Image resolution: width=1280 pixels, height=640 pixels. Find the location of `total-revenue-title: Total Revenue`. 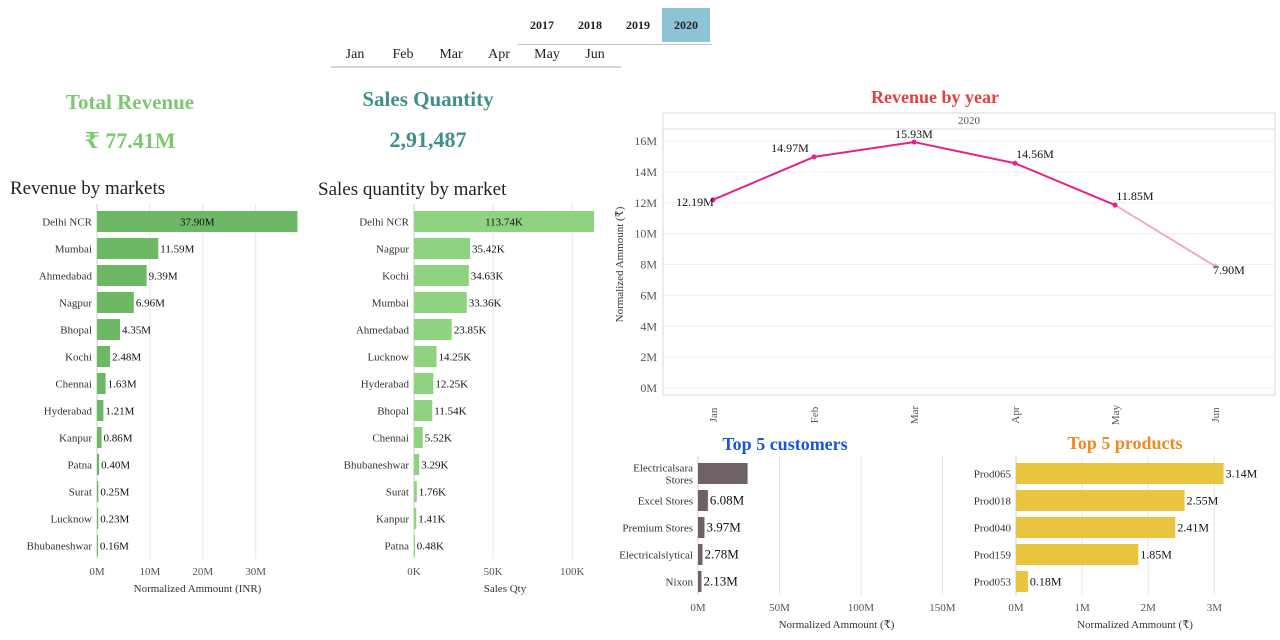

total-revenue-title: Total Revenue is located at coordinates (130, 102).